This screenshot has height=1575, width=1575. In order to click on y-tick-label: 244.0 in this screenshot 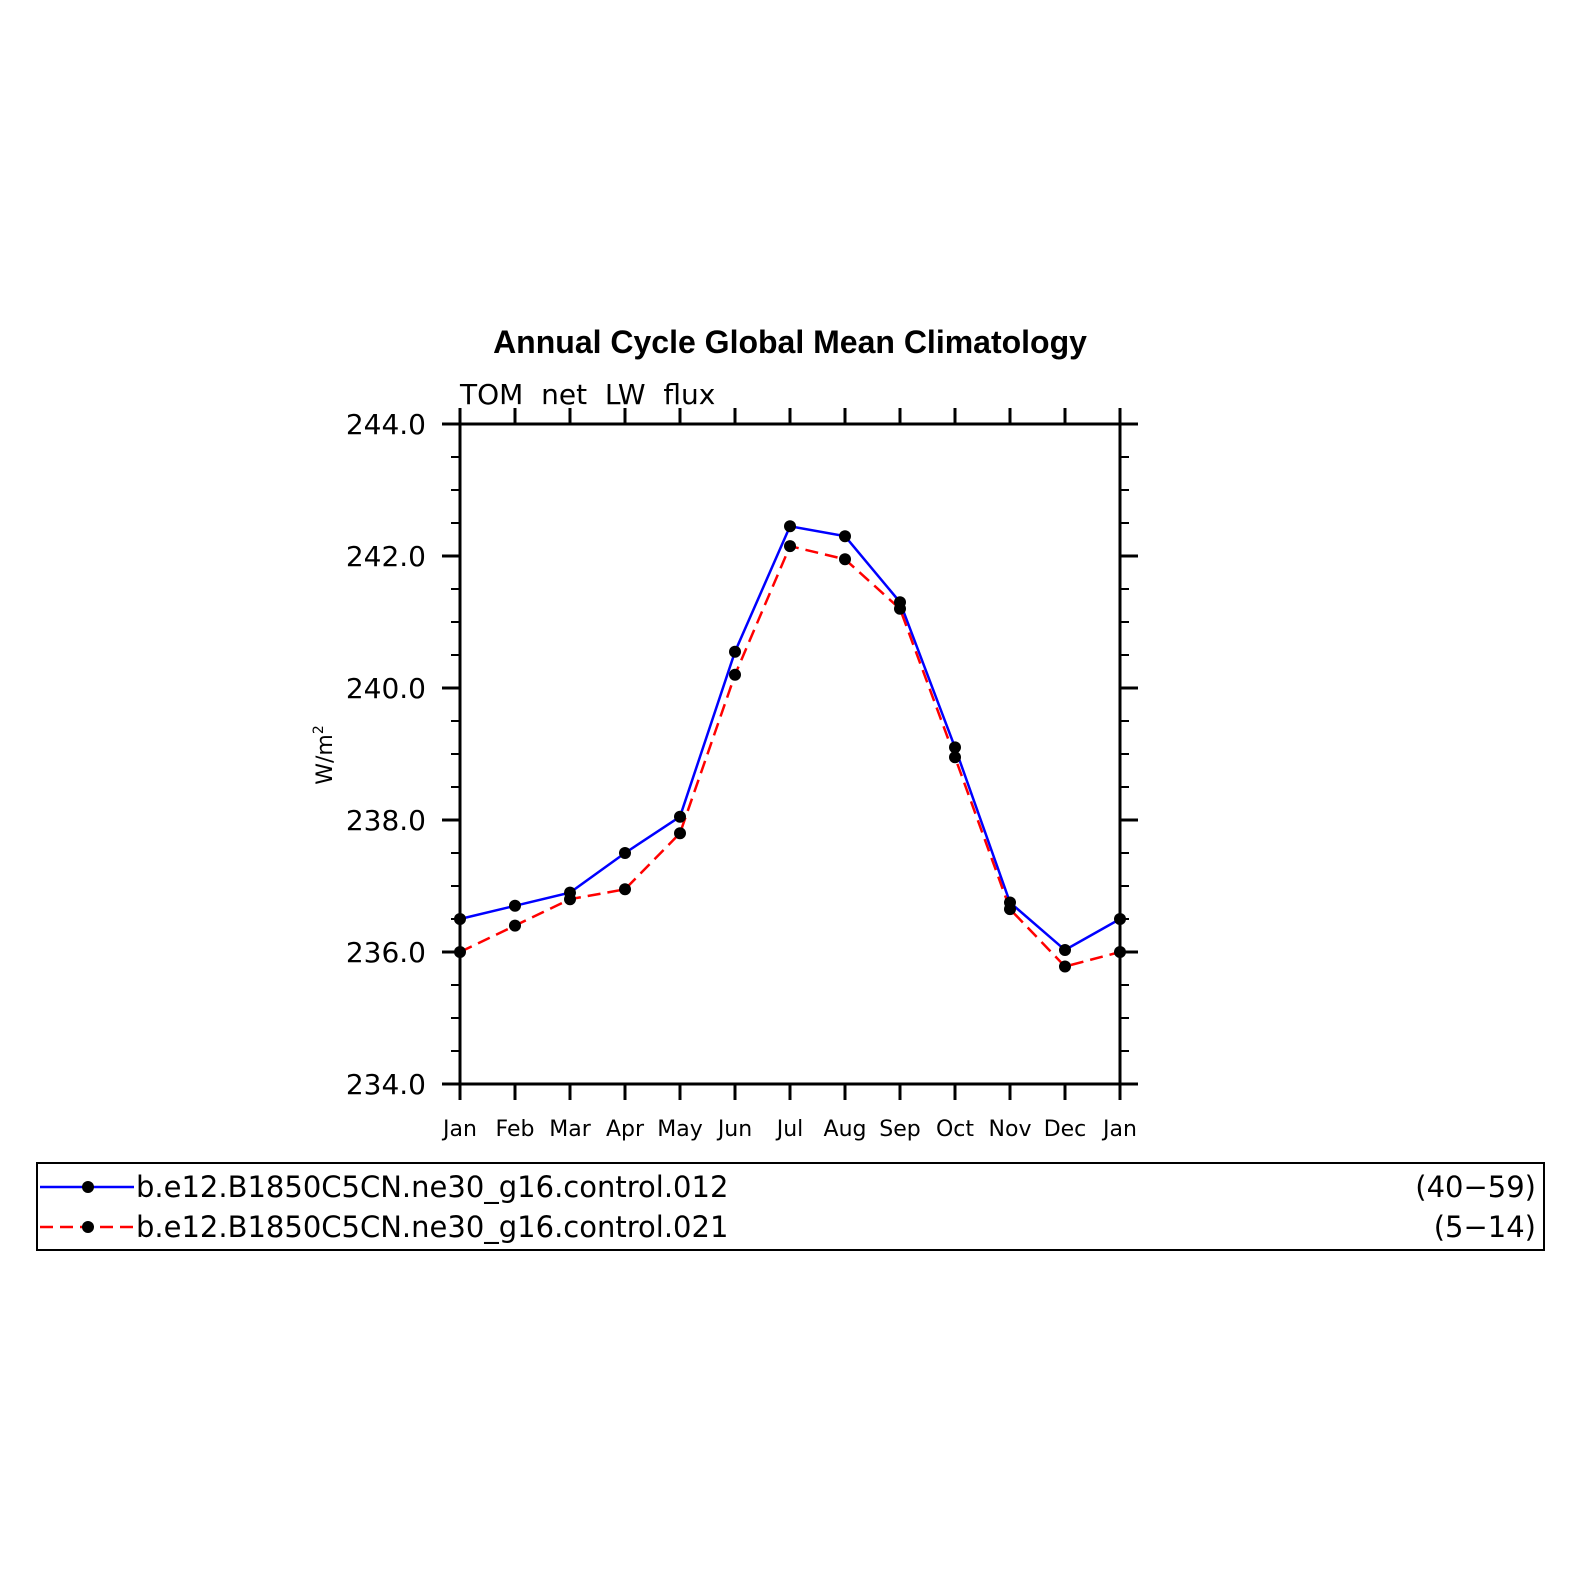, I will do `click(386, 424)`.